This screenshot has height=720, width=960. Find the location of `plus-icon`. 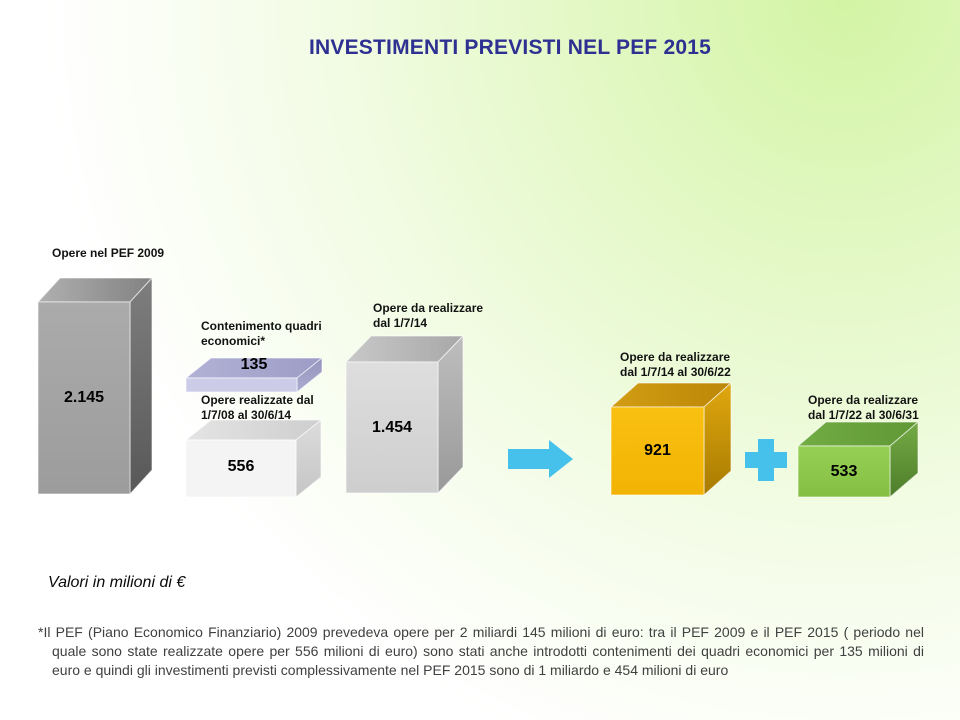

plus-icon is located at coordinates (766, 460).